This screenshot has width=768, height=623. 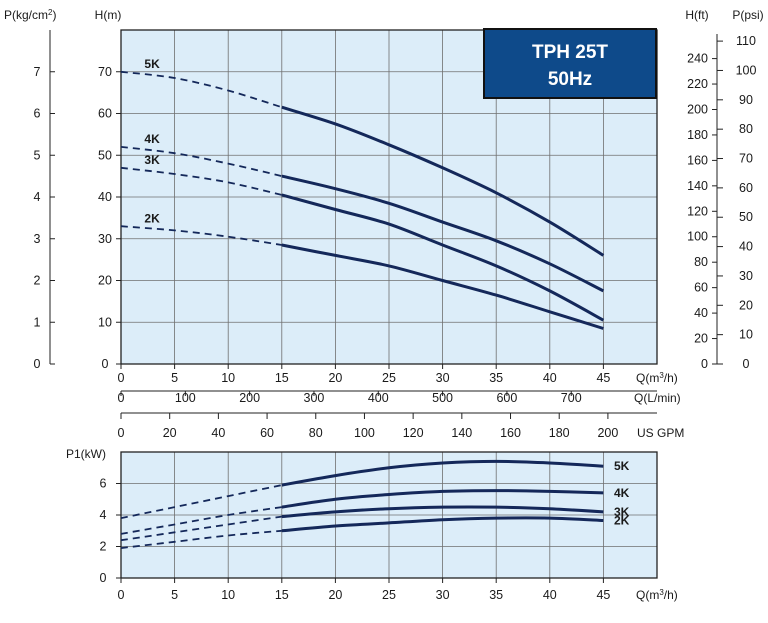 What do you see at coordinates (364, 433) in the screenshot?
I see `gpm-tick-label: 100` at bounding box center [364, 433].